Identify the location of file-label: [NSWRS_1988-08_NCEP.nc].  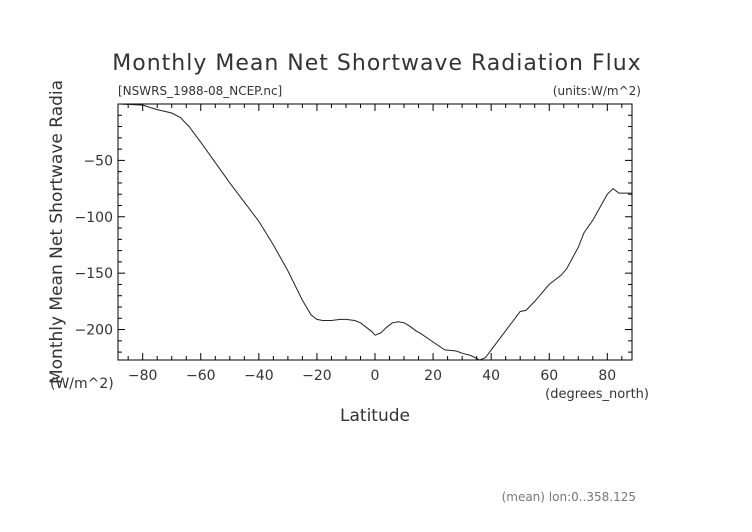
(200, 91).